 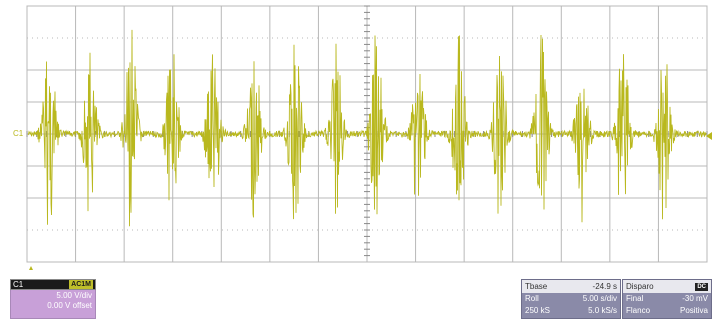 What do you see at coordinates (599, 298) in the screenshot?
I see `time-per-div: 5.00 s/div` at bounding box center [599, 298].